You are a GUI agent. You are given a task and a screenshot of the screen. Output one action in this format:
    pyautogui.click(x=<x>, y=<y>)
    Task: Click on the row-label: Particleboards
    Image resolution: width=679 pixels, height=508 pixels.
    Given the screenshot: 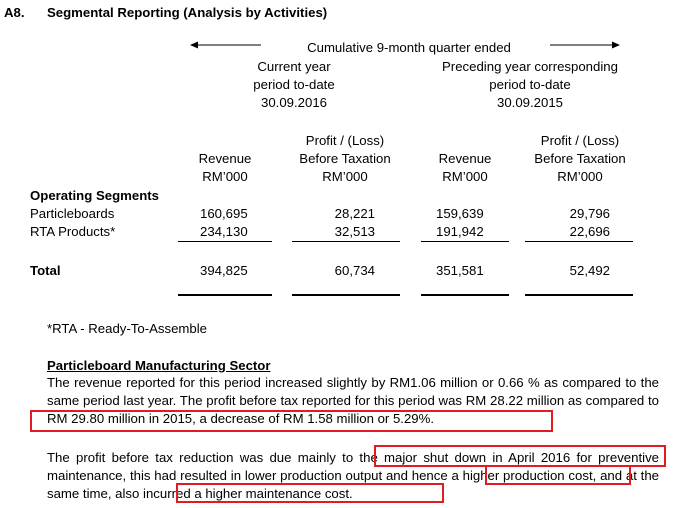 What is the action you would take?
    pyautogui.click(x=72, y=213)
    